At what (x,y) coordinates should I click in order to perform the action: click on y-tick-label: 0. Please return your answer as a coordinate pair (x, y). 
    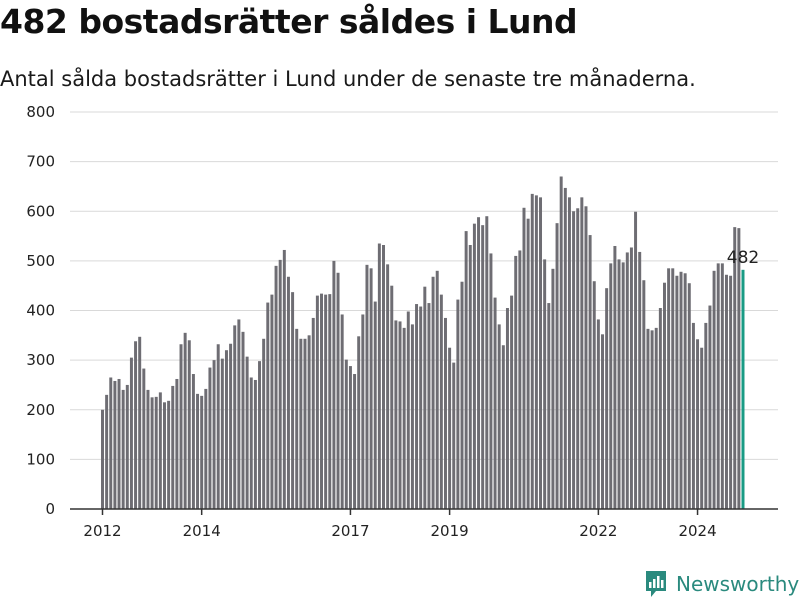
    Looking at the image, I should click on (50, 509).